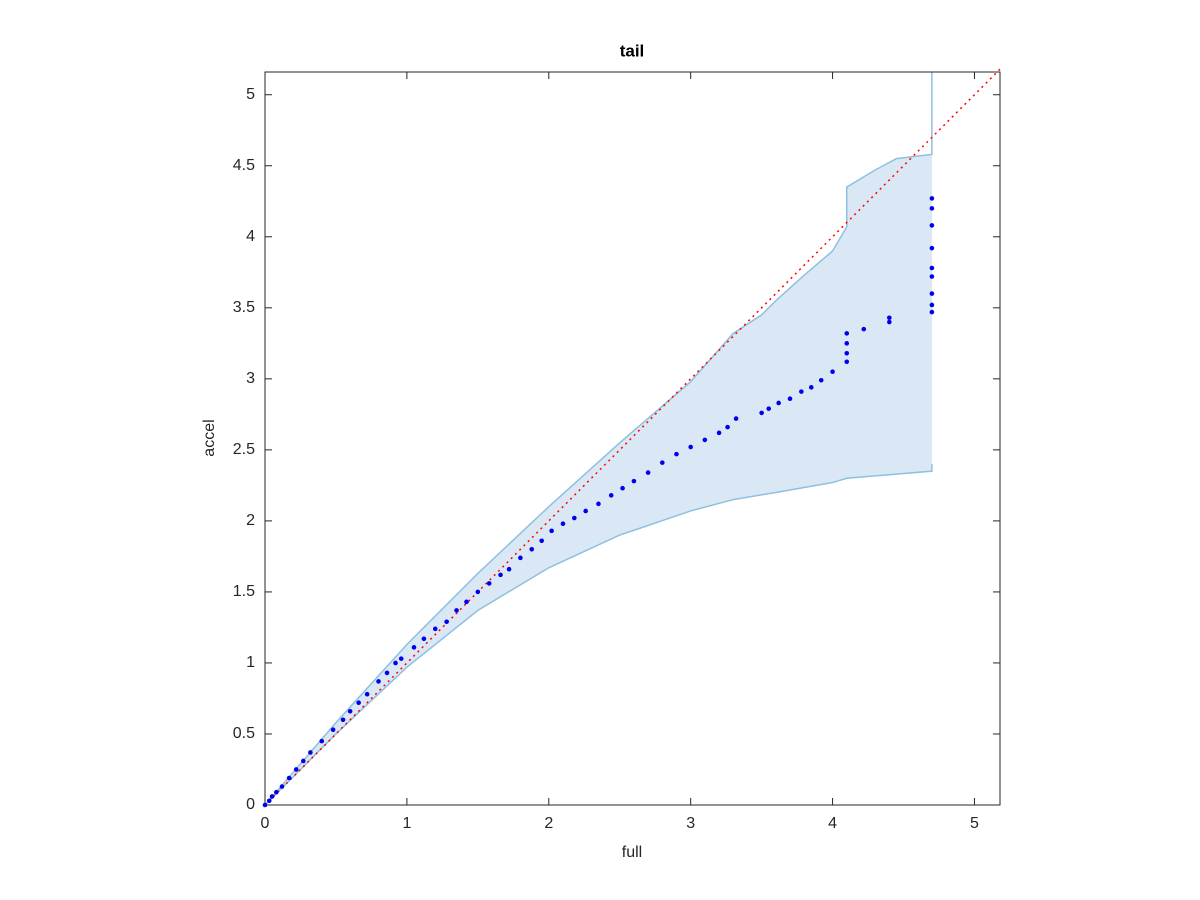 The height and width of the screenshot is (900, 1200). Describe the element at coordinates (250, 236) in the screenshot. I see `y-tick-label: 4` at that location.